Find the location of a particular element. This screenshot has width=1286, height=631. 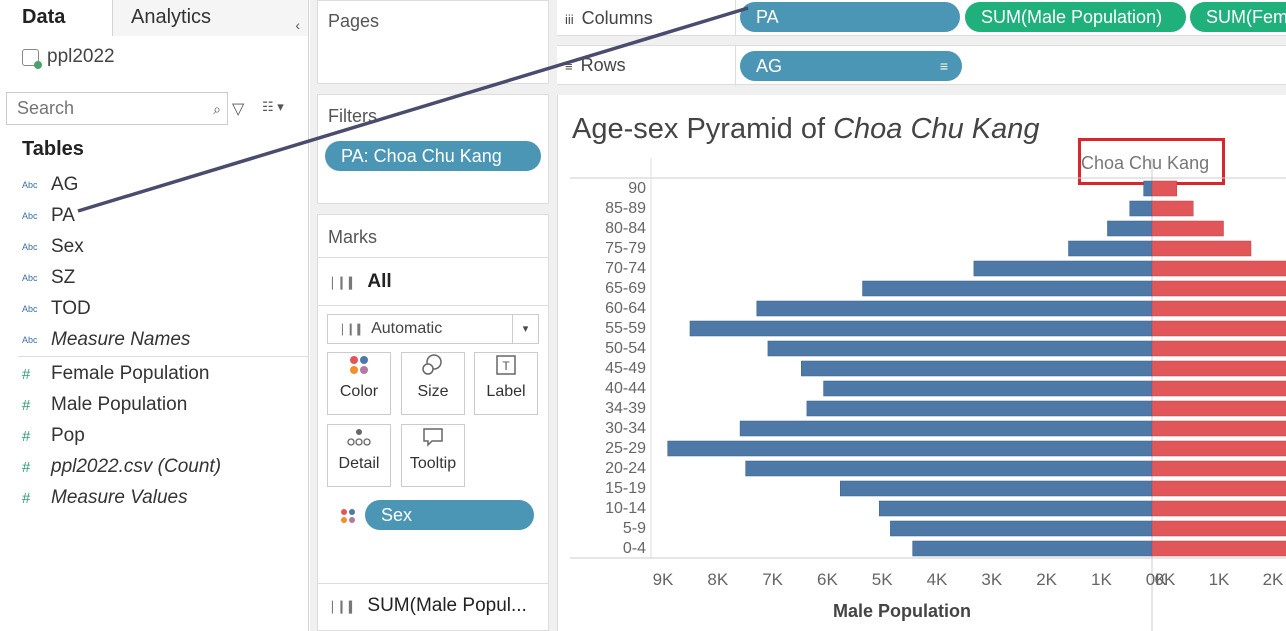

chevron-down-icon: ▾ is located at coordinates (525, 329).